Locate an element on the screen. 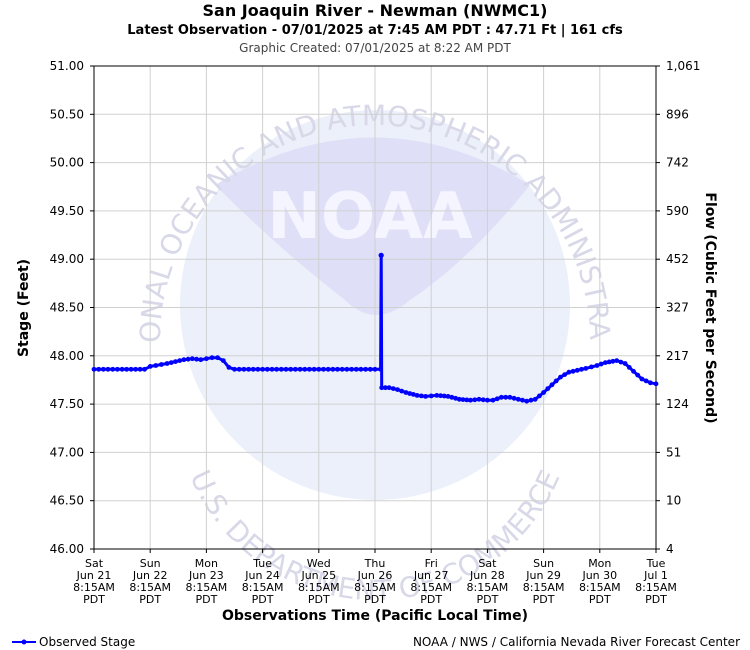  y2-tick-label: 1,061 is located at coordinates (683, 66).